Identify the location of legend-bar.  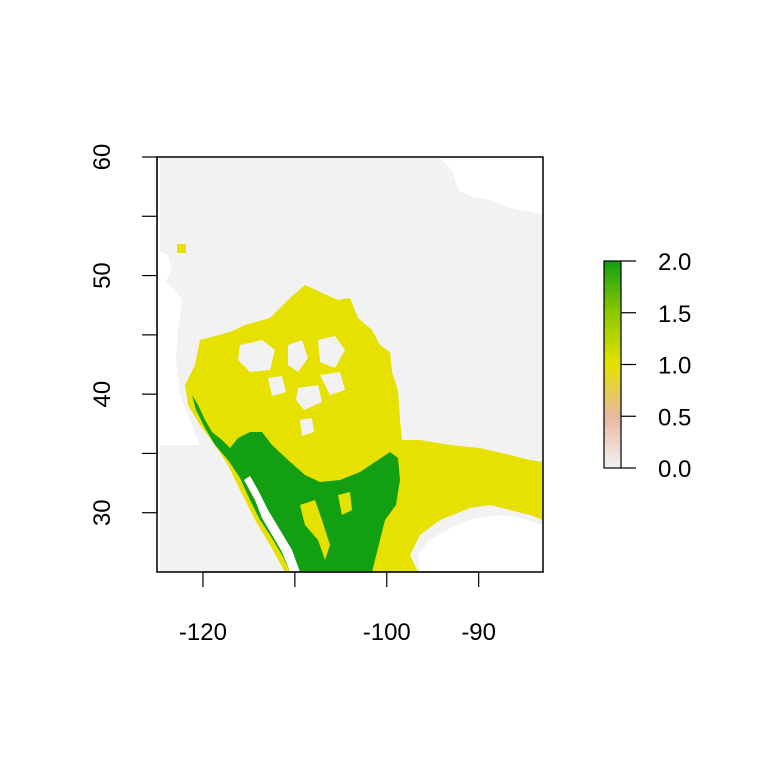
(612, 364).